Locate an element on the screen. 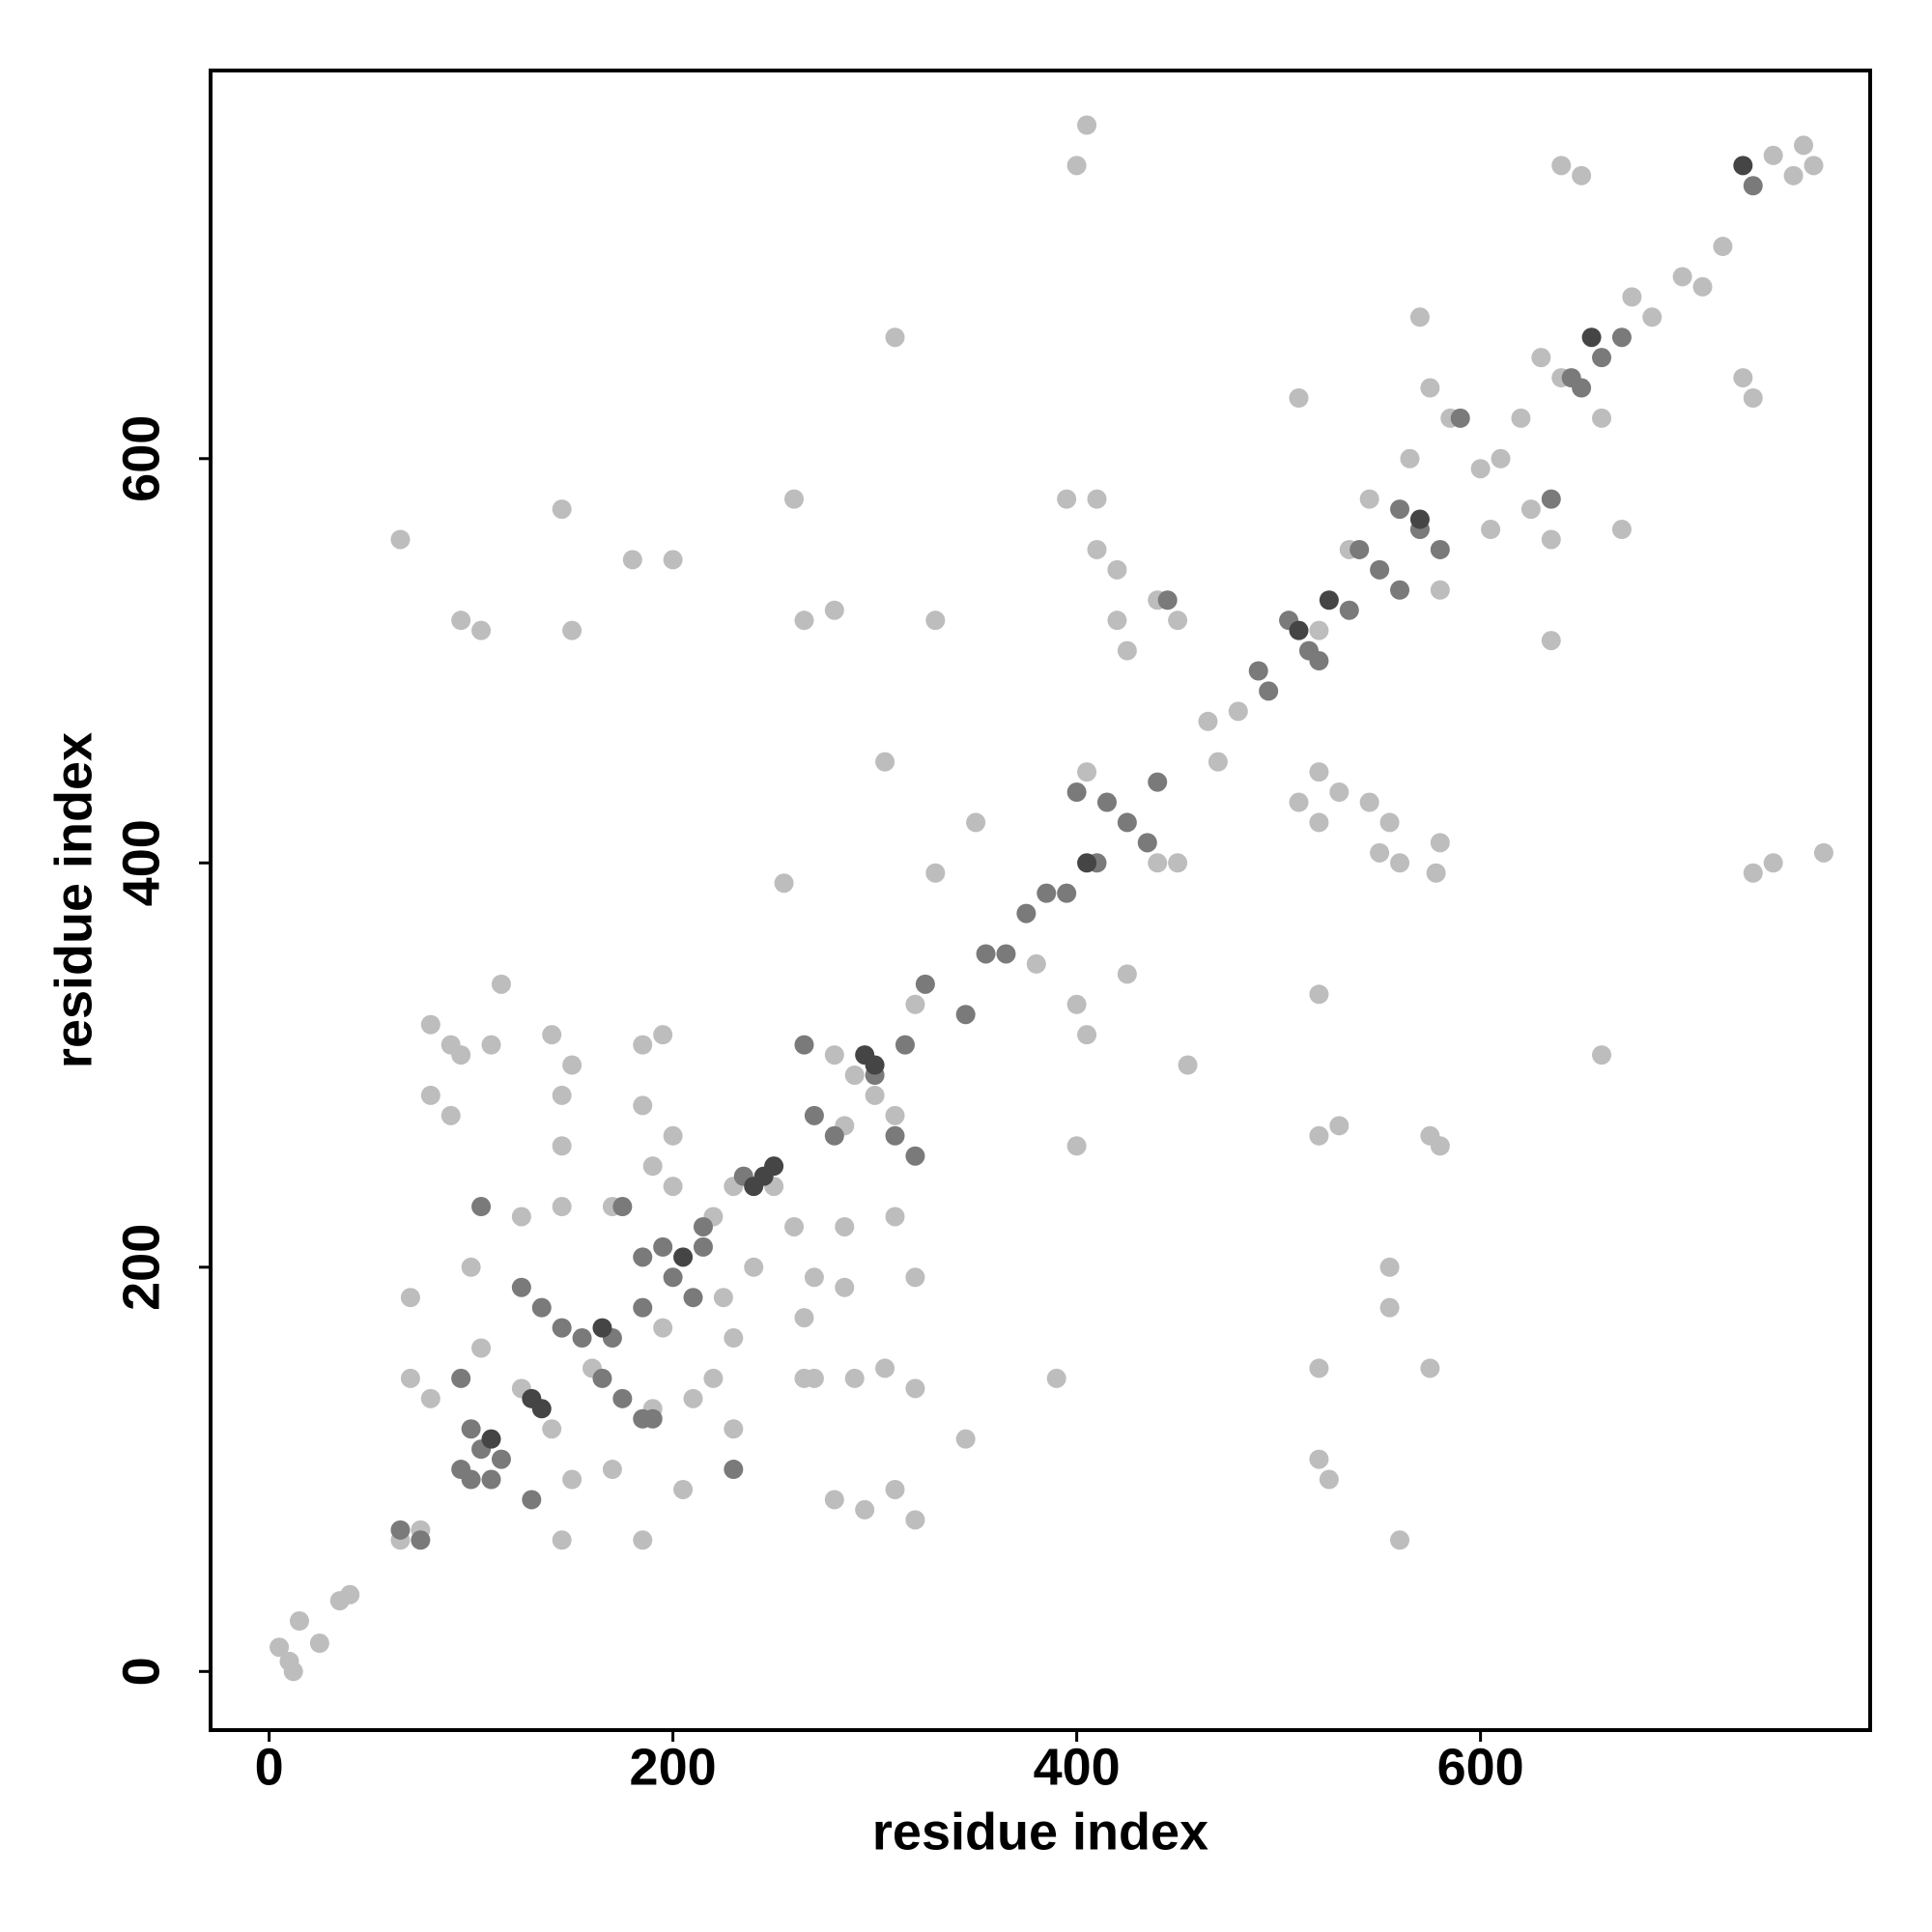 Image resolution: width=1932 pixels, height=1932 pixels. y-tick-label: 600 is located at coordinates (141, 458).